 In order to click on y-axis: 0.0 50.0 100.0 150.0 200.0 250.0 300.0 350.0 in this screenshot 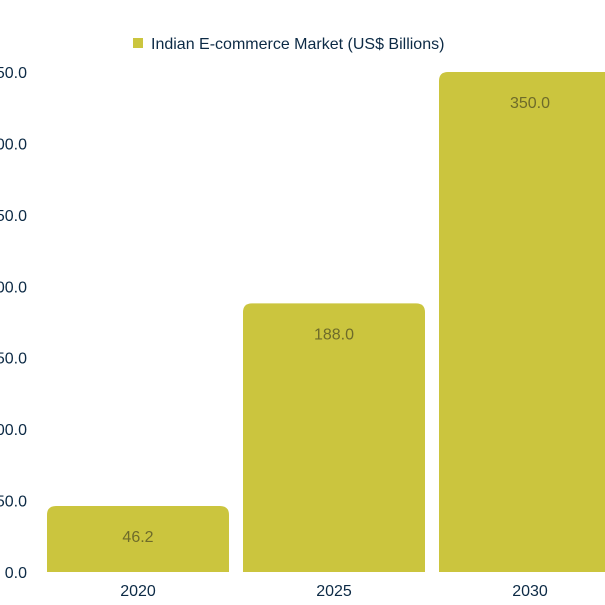, I will do `click(13, 323)`.